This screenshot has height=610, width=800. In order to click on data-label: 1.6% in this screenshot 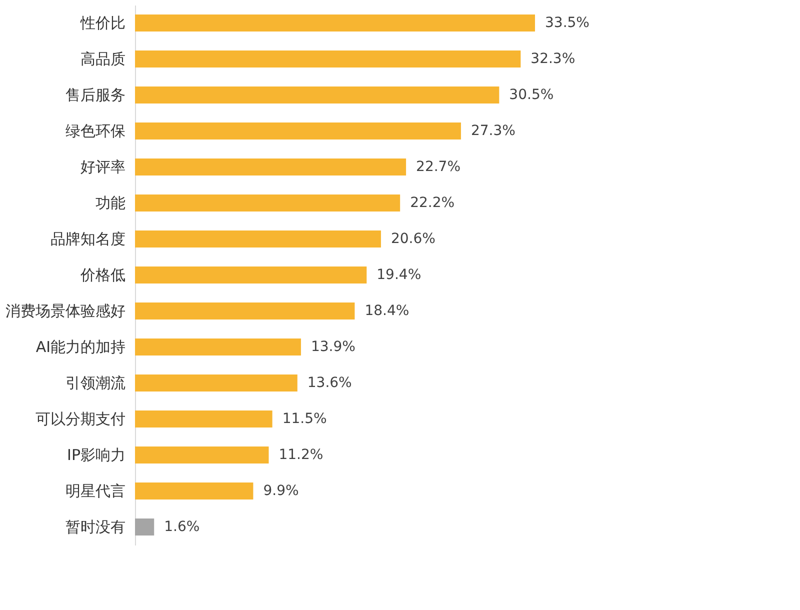, I will do `click(182, 527)`.